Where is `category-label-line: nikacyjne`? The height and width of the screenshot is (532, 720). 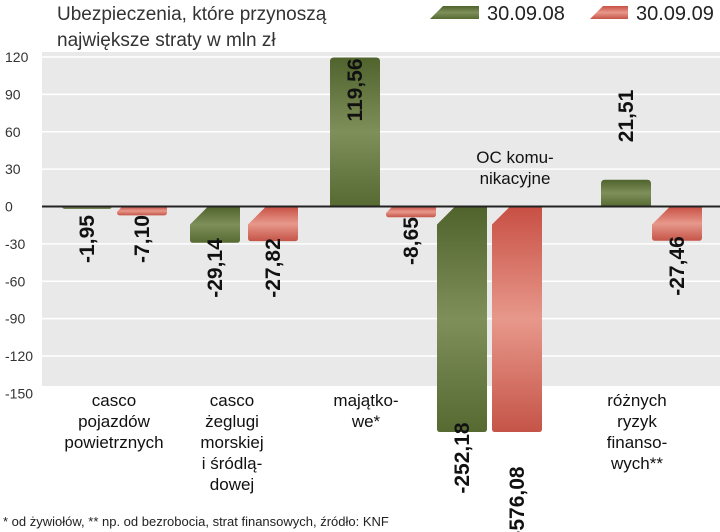
category-label-line: nikacyjne is located at coordinates (515, 178).